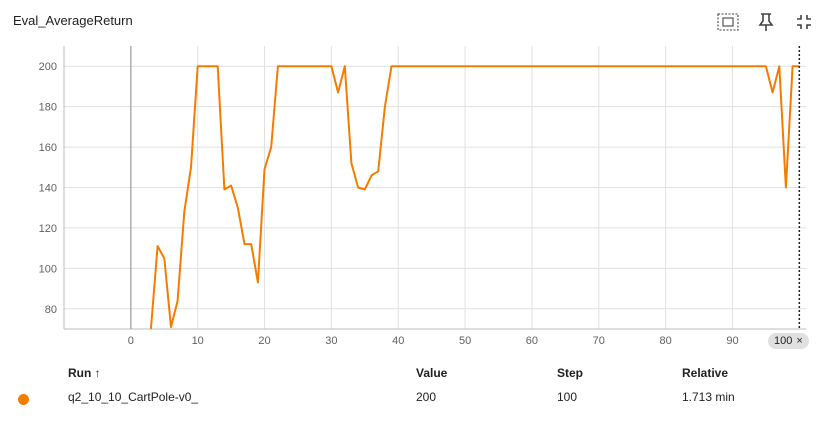 The width and height of the screenshot is (824, 425). What do you see at coordinates (705, 373) in the screenshot?
I see `header-relative: Relative` at bounding box center [705, 373].